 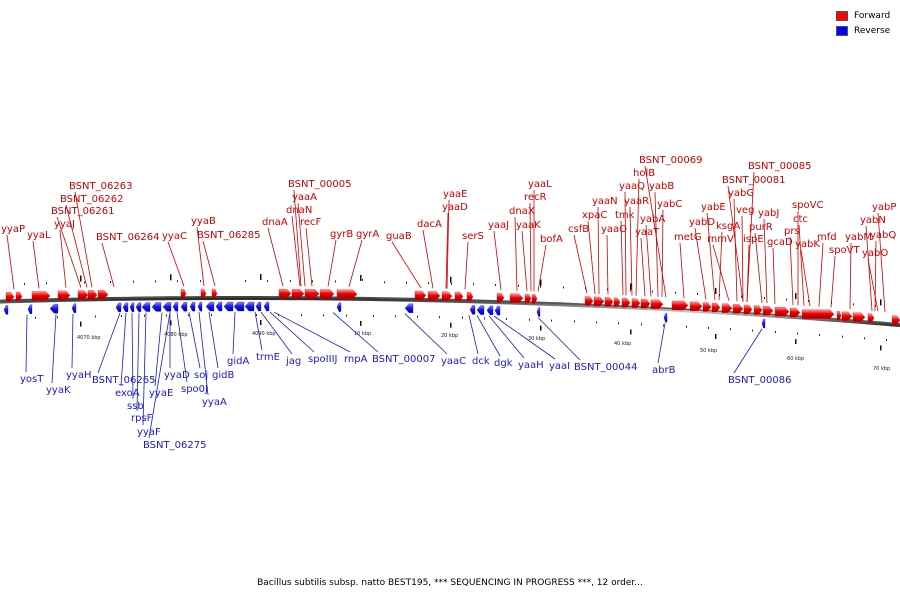 What do you see at coordinates (531, 365) in the screenshot?
I see `reverse-gene-label: yaaH` at bounding box center [531, 365].